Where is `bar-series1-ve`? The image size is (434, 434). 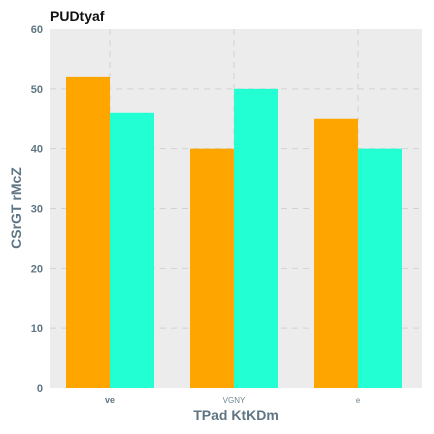
bar-series1-ve is located at coordinates (88, 232).